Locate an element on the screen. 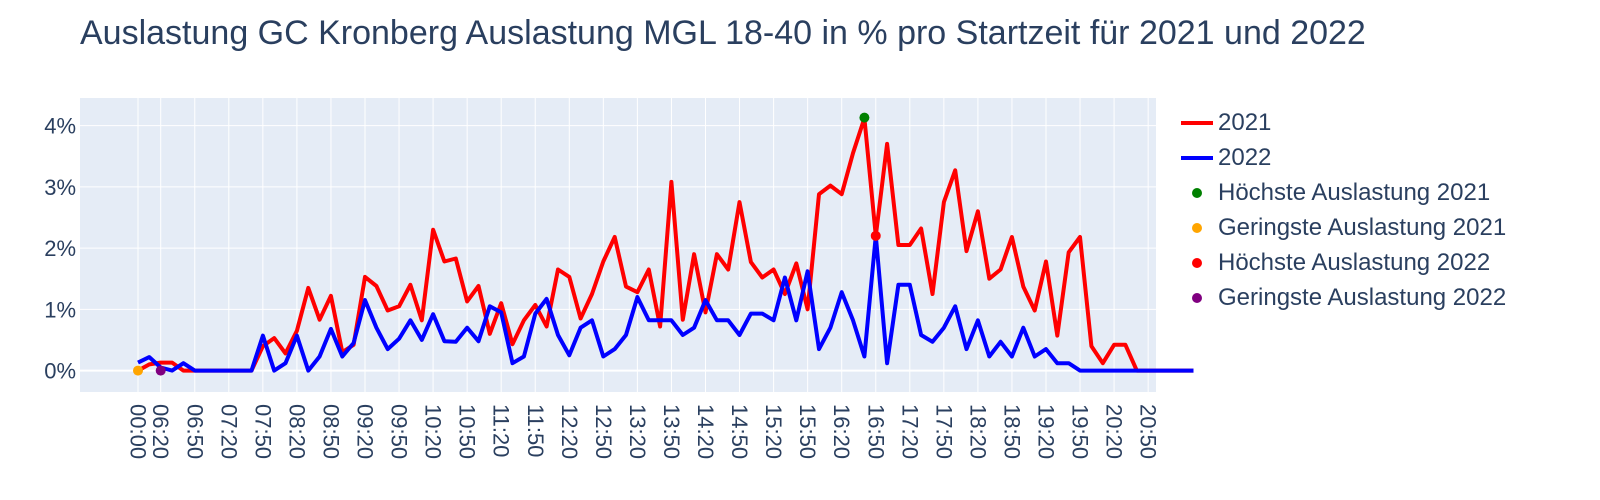 Image resolution: width=1600 pixels, height=500 pixels. y-tick-label: 2% is located at coordinates (60, 248).